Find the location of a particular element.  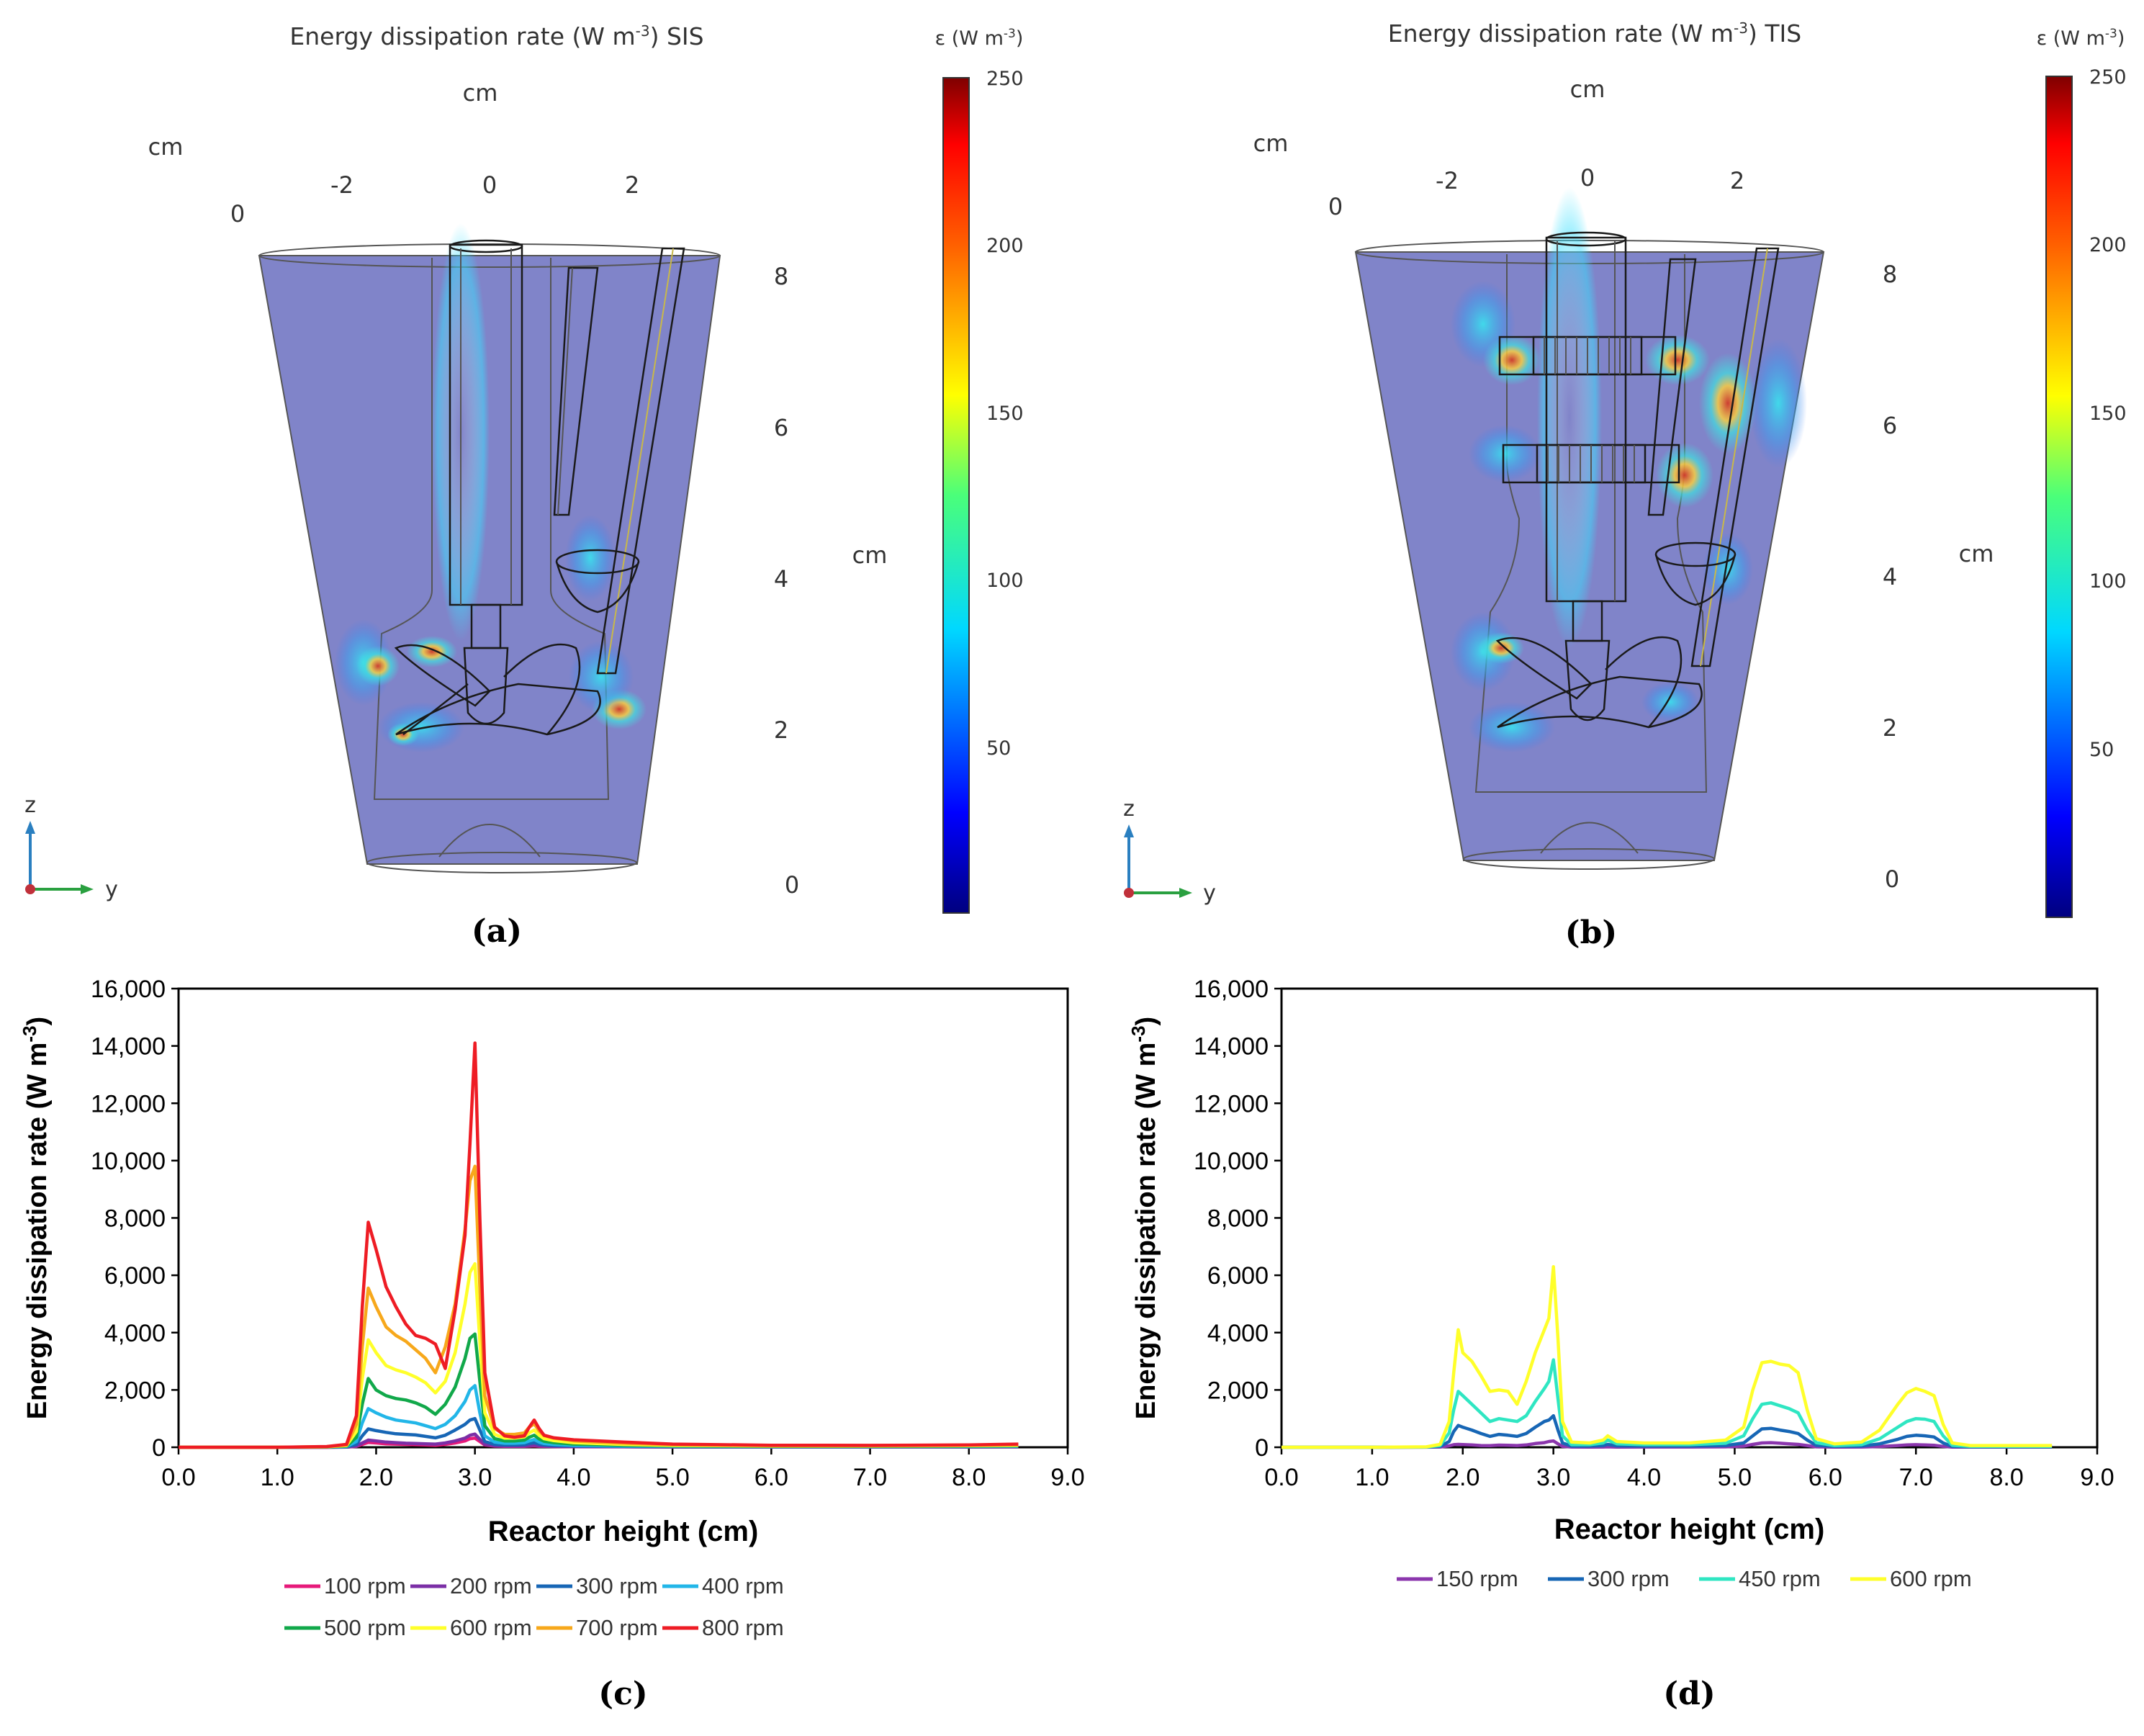

panel-a-ztick: 4 is located at coordinates (781, 579).